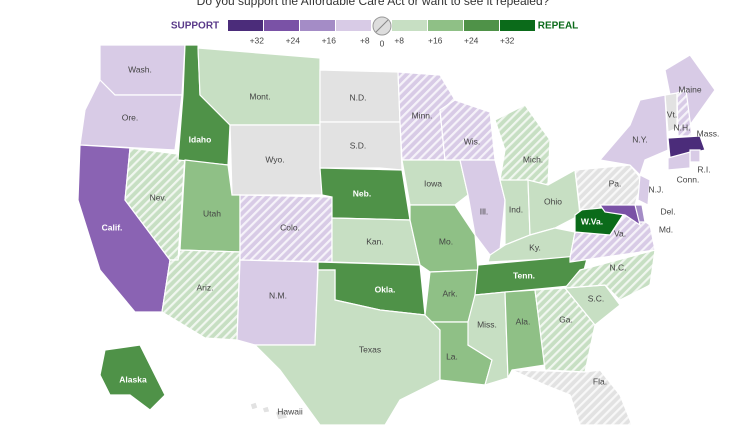 The height and width of the screenshot is (426, 747). Describe the element at coordinates (592, 221) in the screenshot. I see `state-label: W.Va.` at that location.